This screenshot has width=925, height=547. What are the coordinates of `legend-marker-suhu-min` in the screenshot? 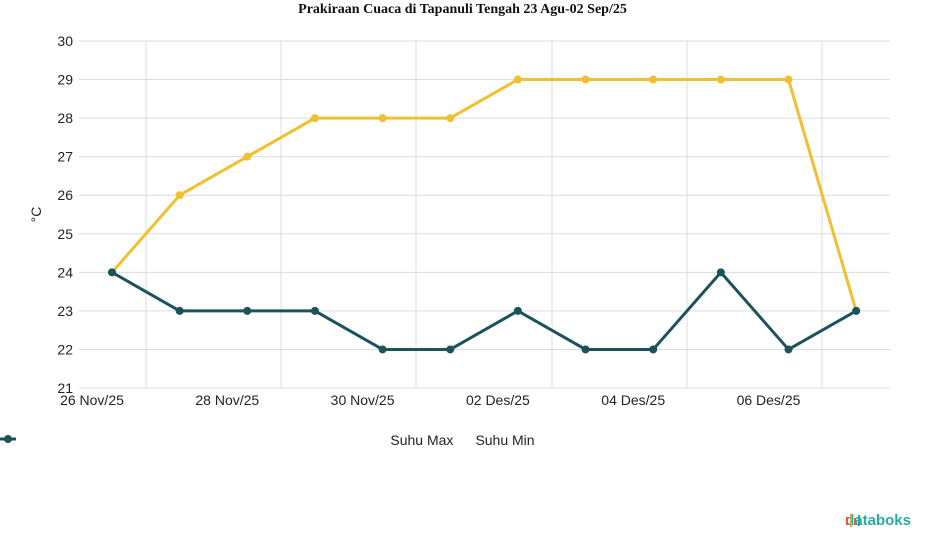 It's located at (8, 439).